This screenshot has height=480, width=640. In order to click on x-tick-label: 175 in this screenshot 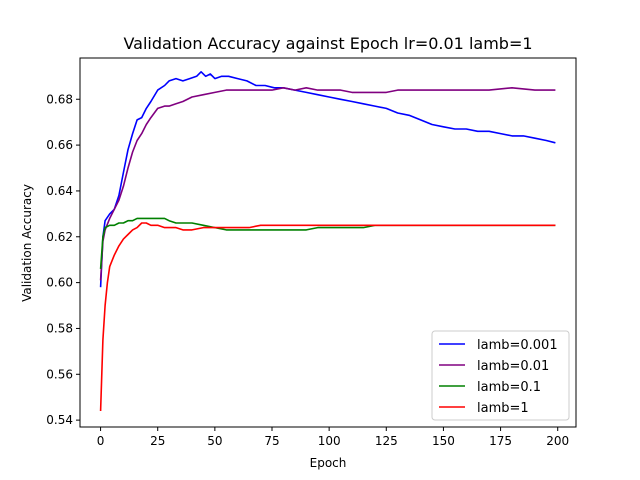, I will do `click(500, 441)`.